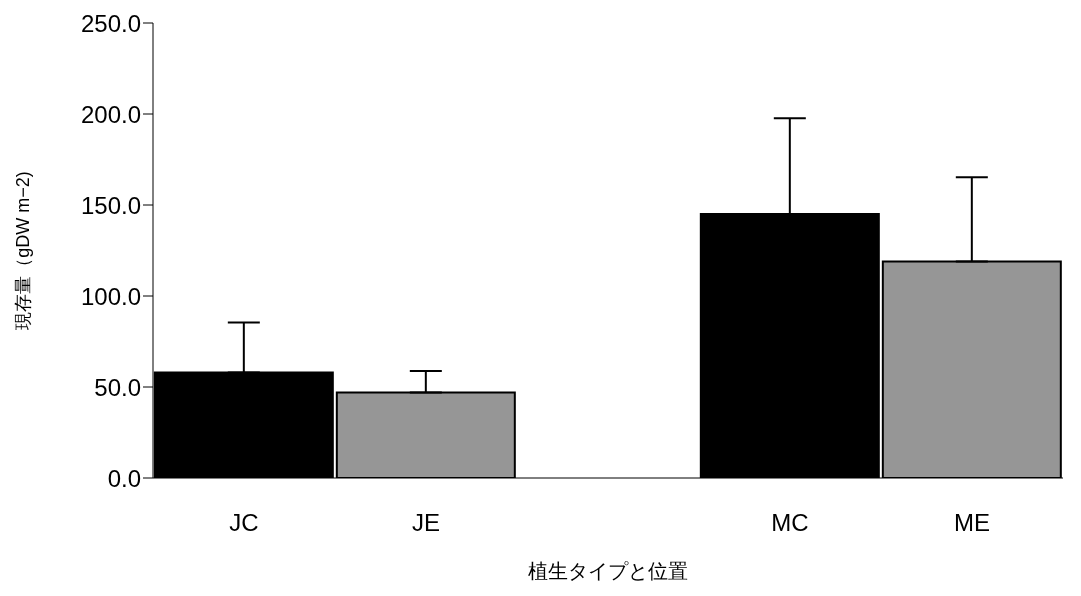 This screenshot has height=596, width=1081. Describe the element at coordinates (110, 296) in the screenshot. I see `y-tick-label: 100.0` at that location.